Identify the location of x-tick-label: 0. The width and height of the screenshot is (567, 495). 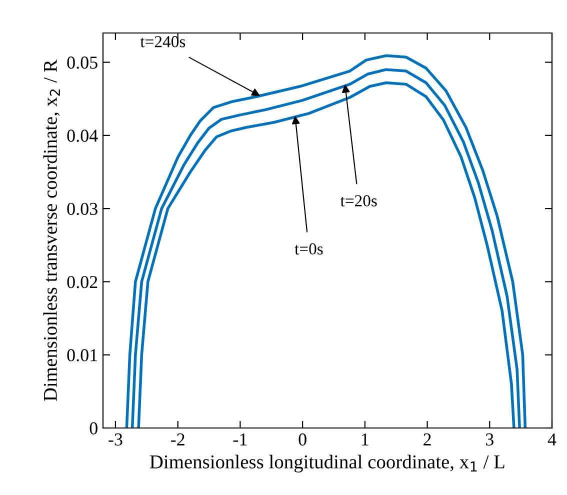
(302, 439).